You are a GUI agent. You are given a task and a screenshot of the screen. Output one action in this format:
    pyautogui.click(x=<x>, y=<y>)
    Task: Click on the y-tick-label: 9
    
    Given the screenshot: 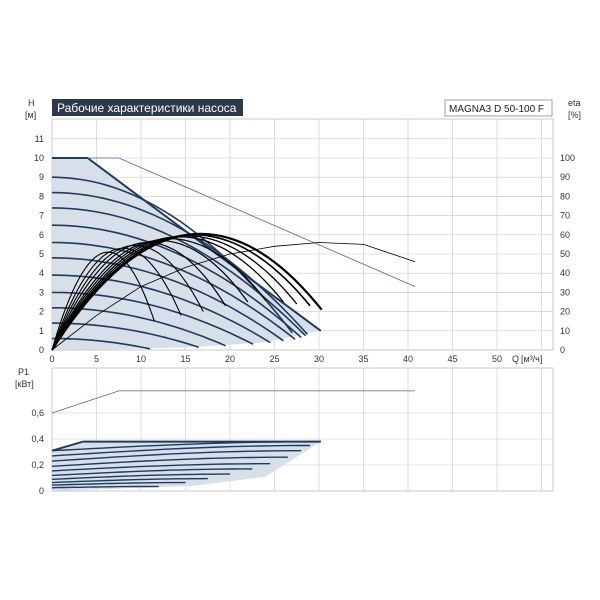 What is the action you would take?
    pyautogui.click(x=41, y=177)
    